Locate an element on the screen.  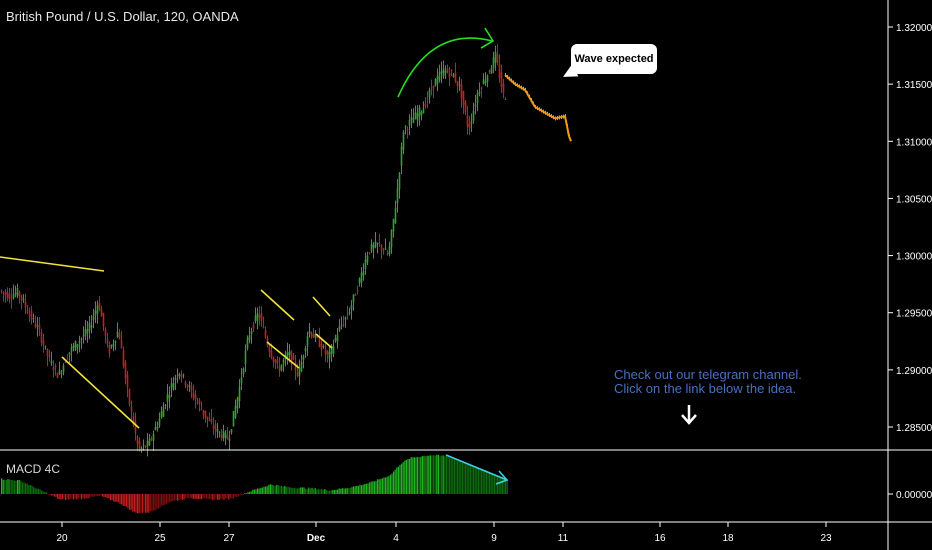
time-tick-label: 4 is located at coordinates (396, 538).